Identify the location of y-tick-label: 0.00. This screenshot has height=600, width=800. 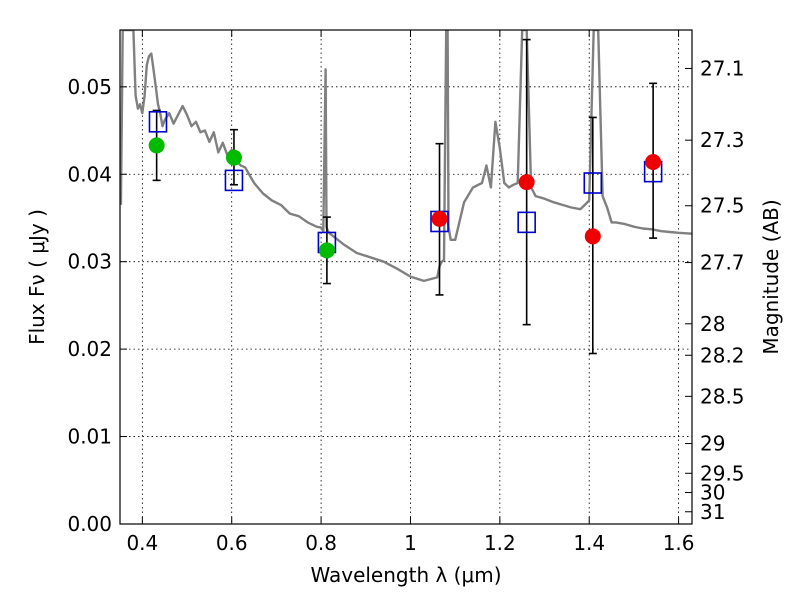
(89, 524).